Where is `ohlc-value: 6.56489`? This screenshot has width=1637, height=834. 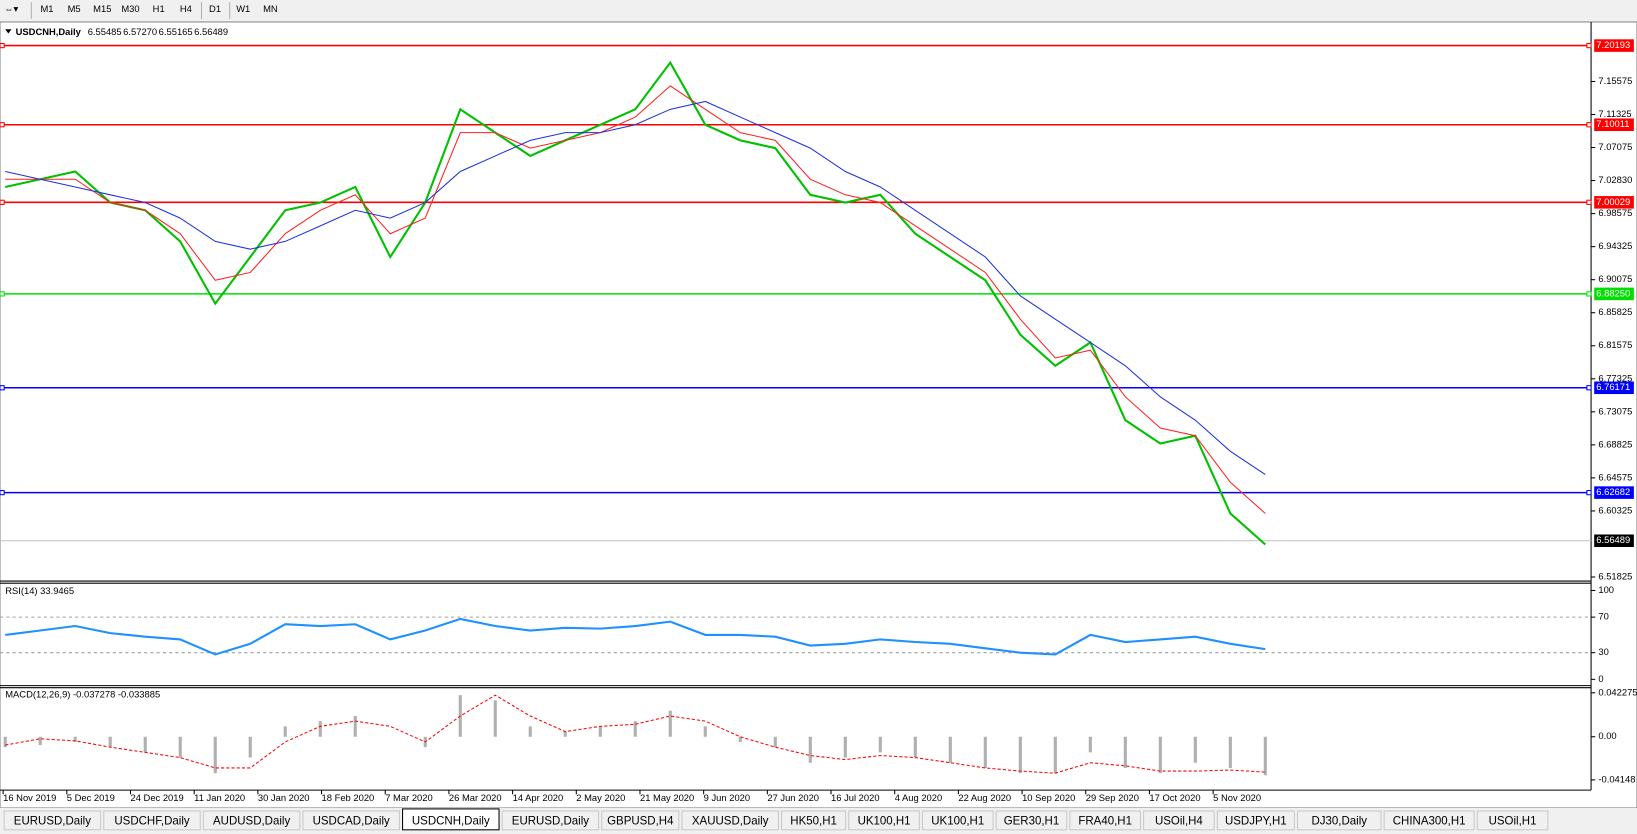
ohlc-value: 6.56489 is located at coordinates (211, 31).